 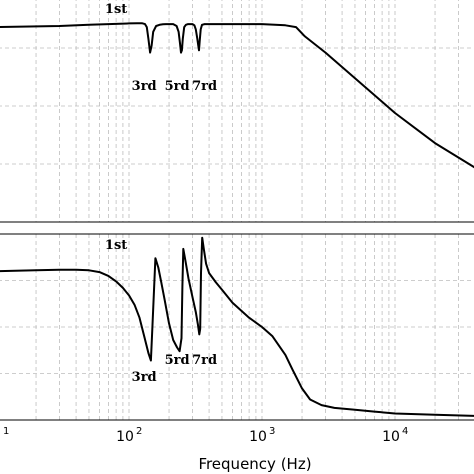 I want to click on x-tick-label: 10 3, so click(x=262, y=435).